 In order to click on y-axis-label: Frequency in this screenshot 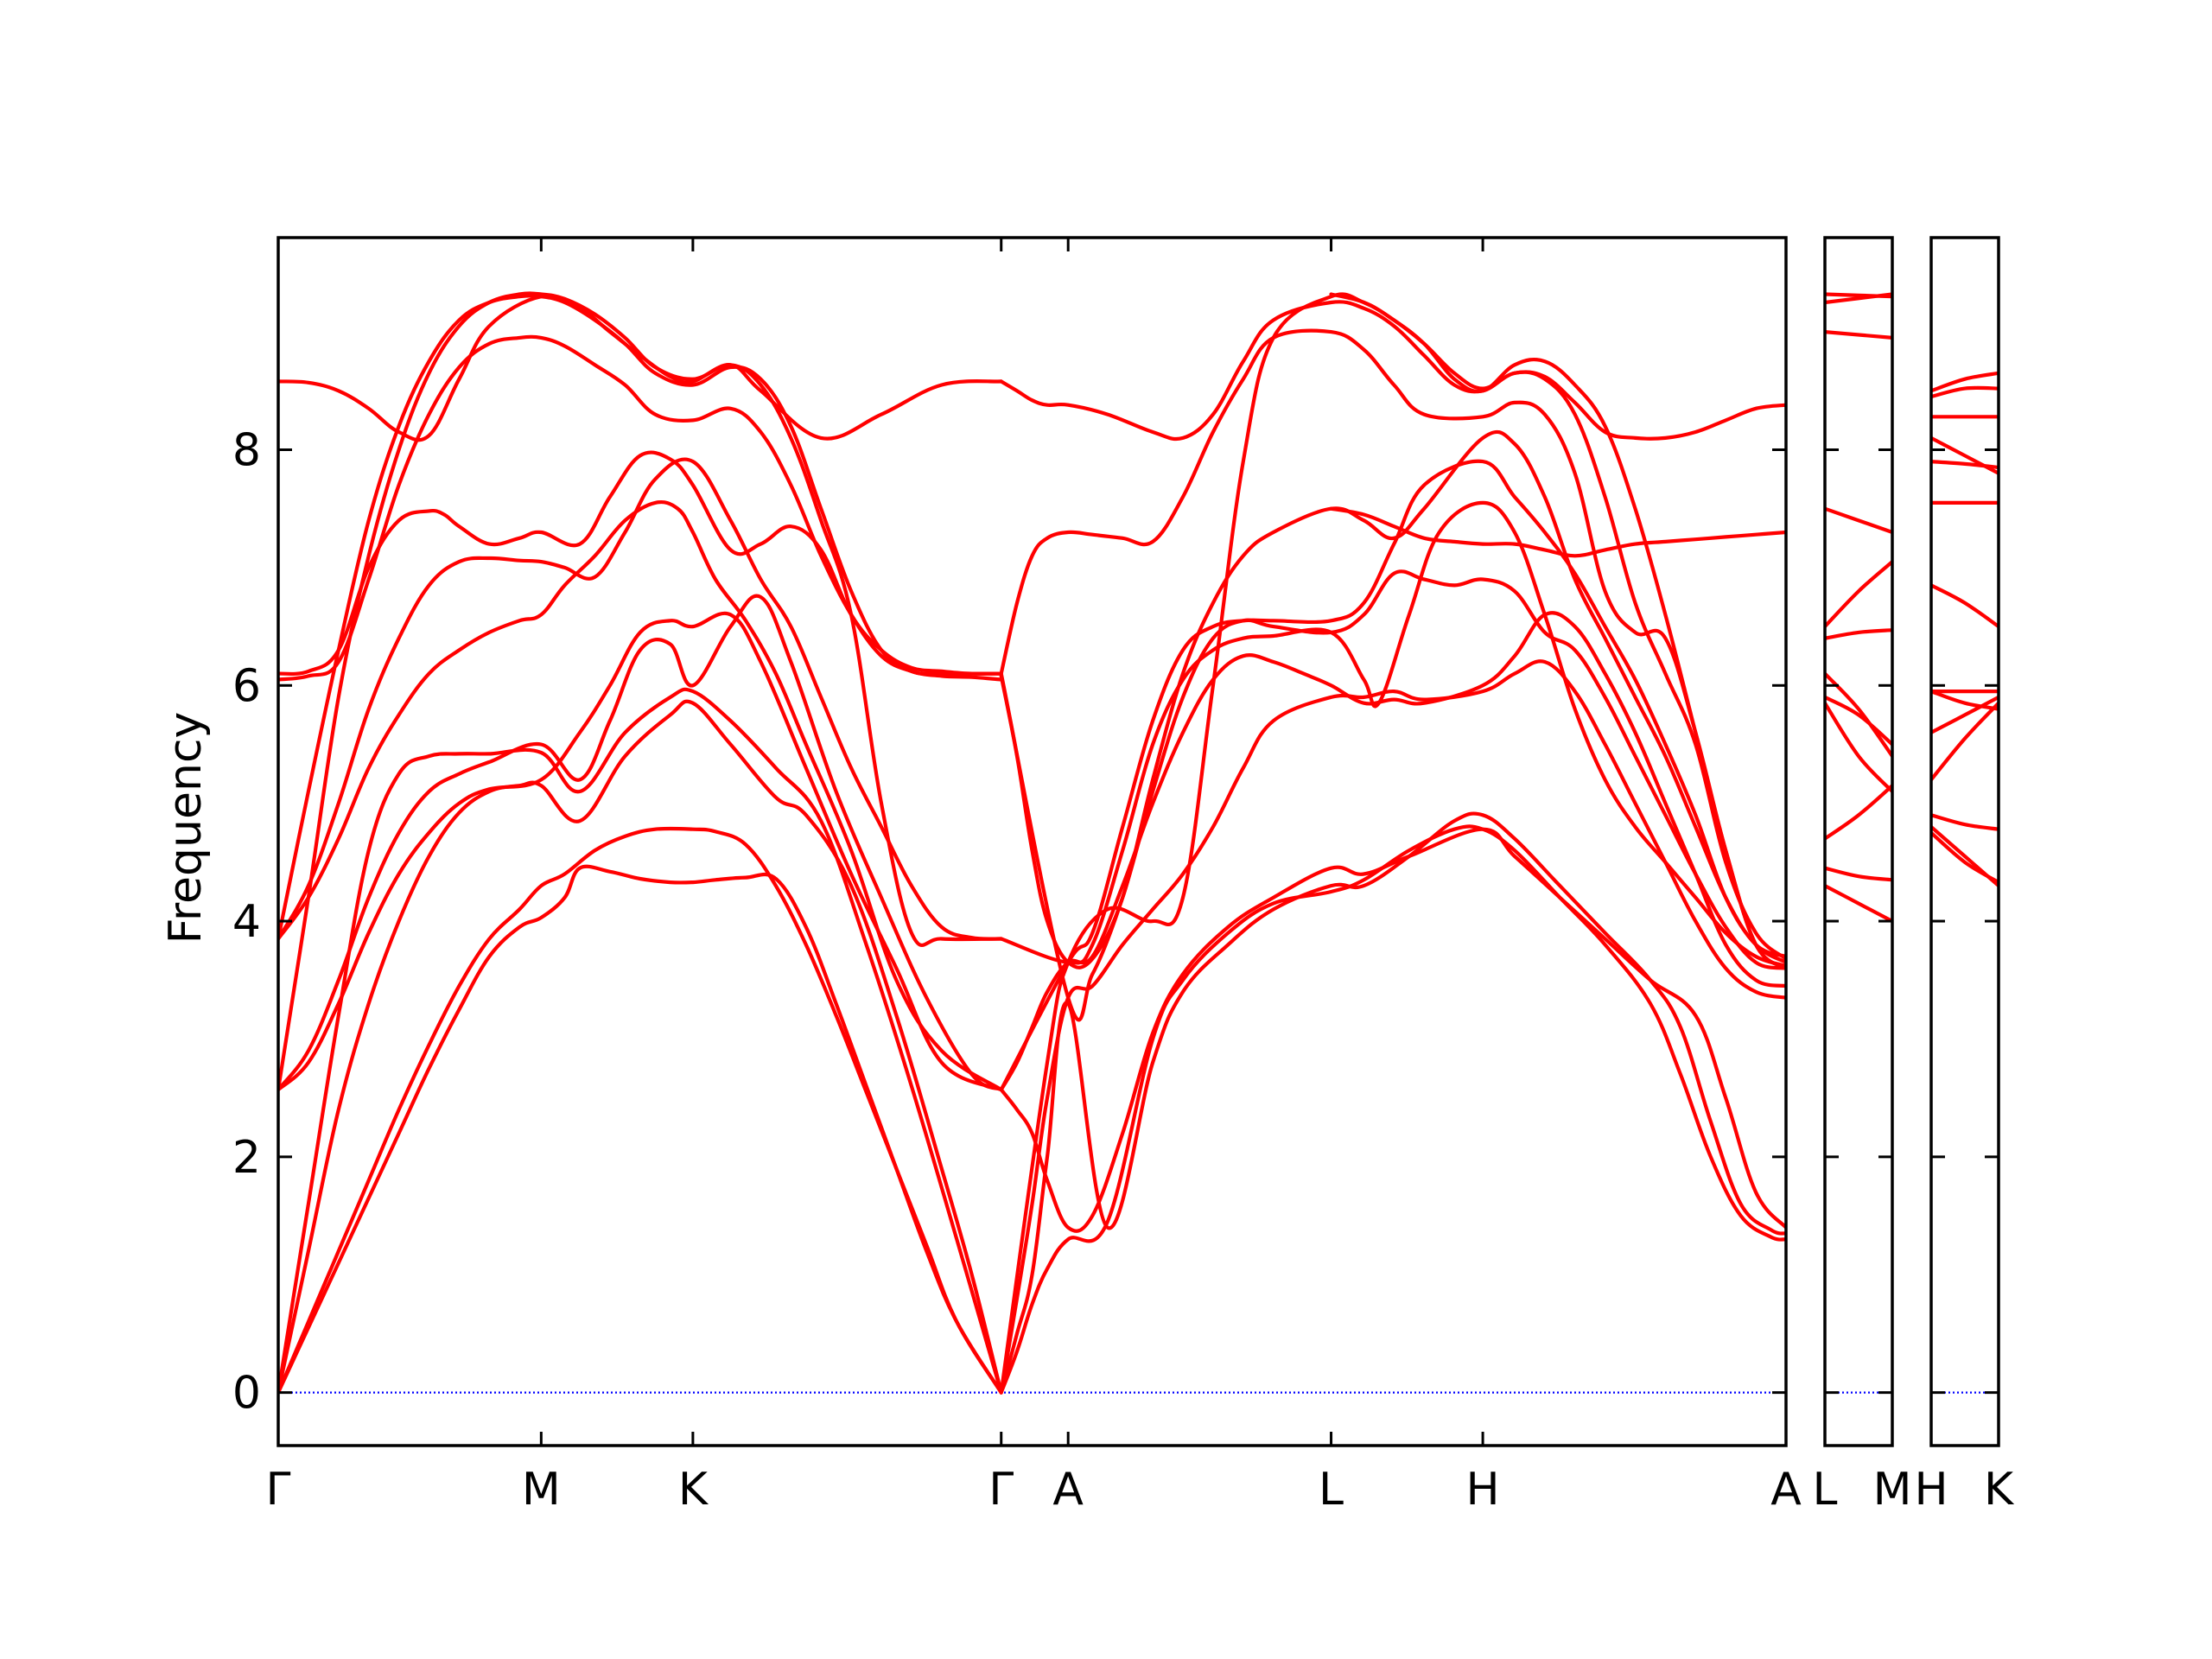, I will do `click(186, 828)`.